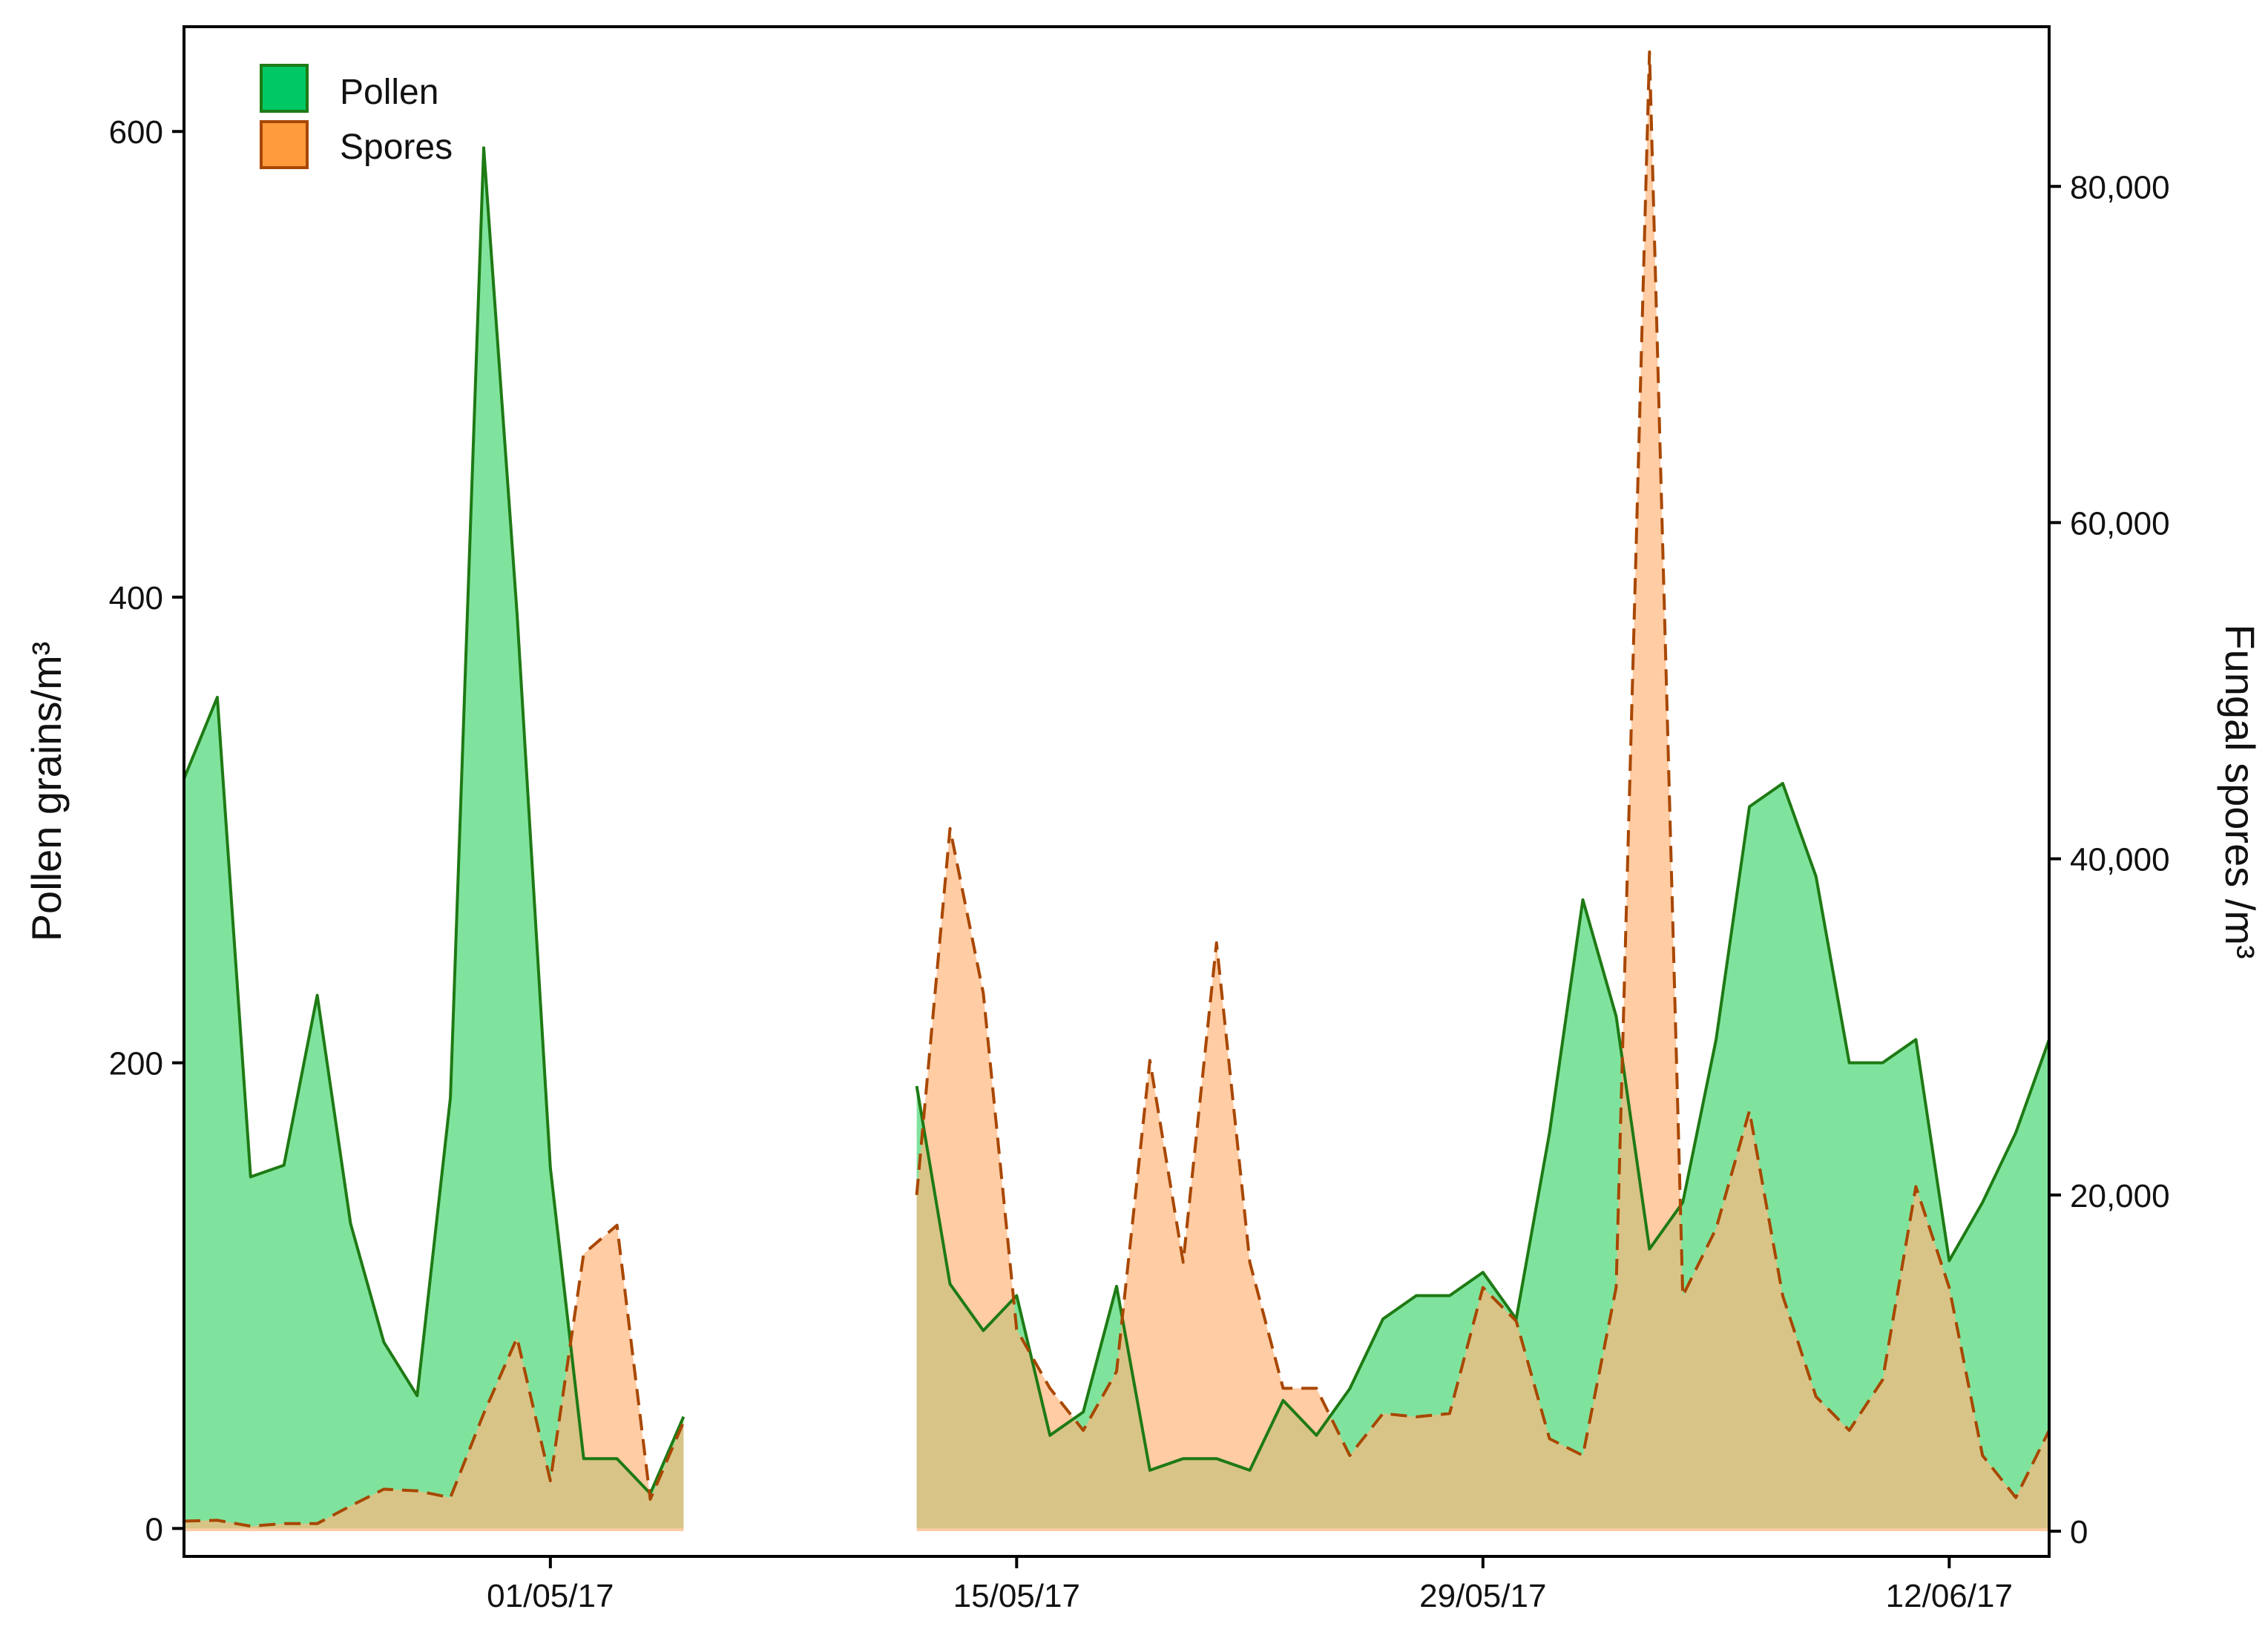 This screenshot has height=1638, width=2268. I want to click on x-tick-label-2: 15/05/17, so click(1017, 1596).